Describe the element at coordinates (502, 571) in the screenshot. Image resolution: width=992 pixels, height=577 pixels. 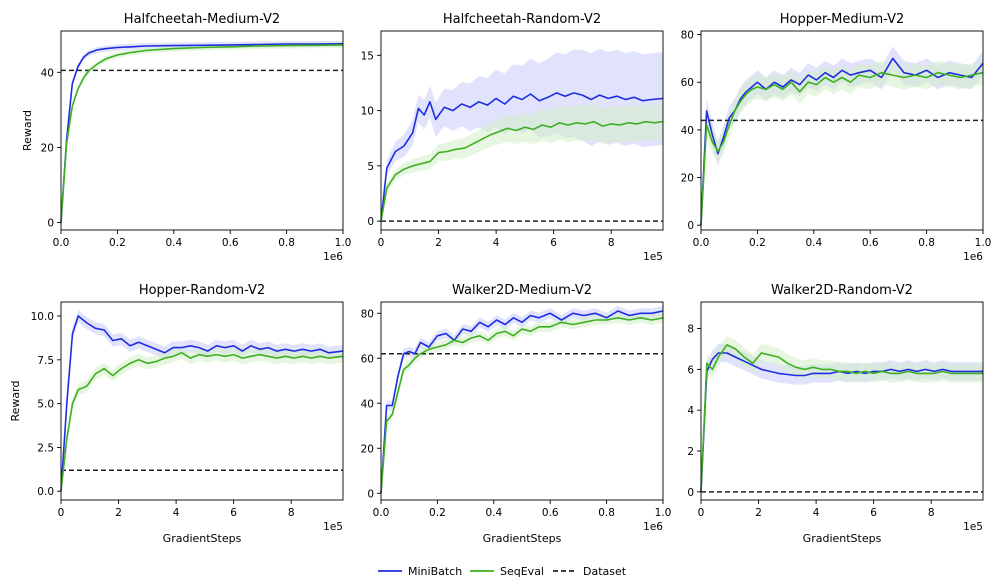
I see `legend: MiniBatch SeqEval Dataset` at that location.